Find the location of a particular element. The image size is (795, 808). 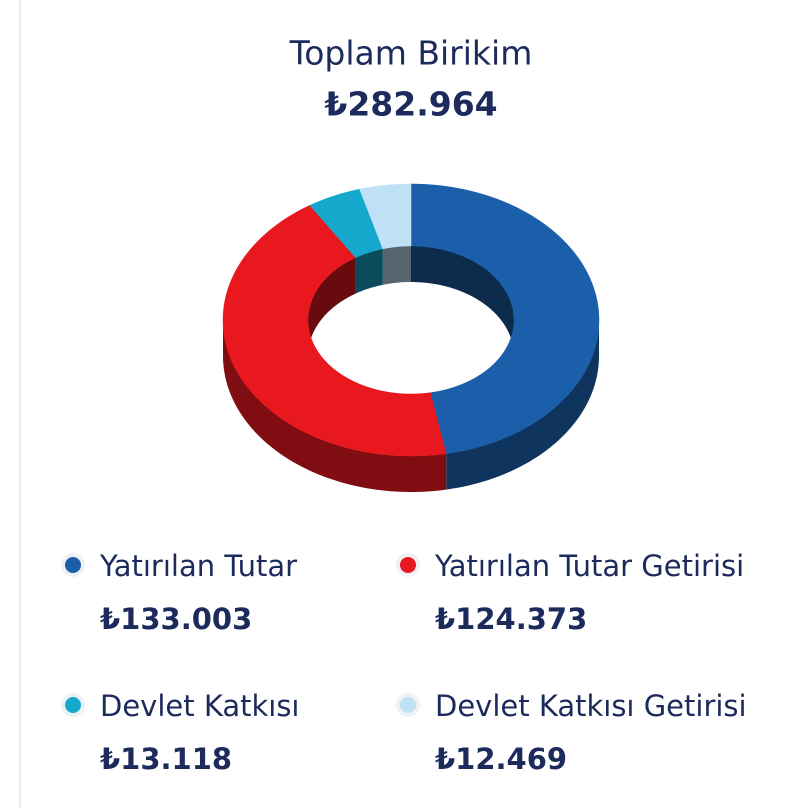

legend-value: ₺13.118 is located at coordinates (166, 759).